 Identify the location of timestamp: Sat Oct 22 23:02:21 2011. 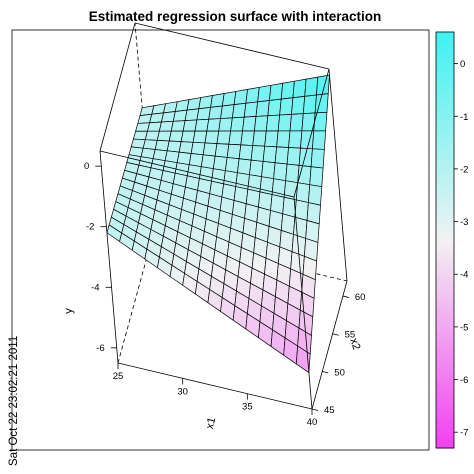
(14, 401).